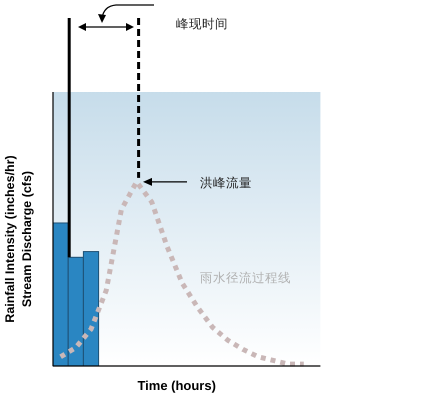  Describe the element at coordinates (226, 182) in the screenshot. I see `annotation: 洪峰流量` at that location.